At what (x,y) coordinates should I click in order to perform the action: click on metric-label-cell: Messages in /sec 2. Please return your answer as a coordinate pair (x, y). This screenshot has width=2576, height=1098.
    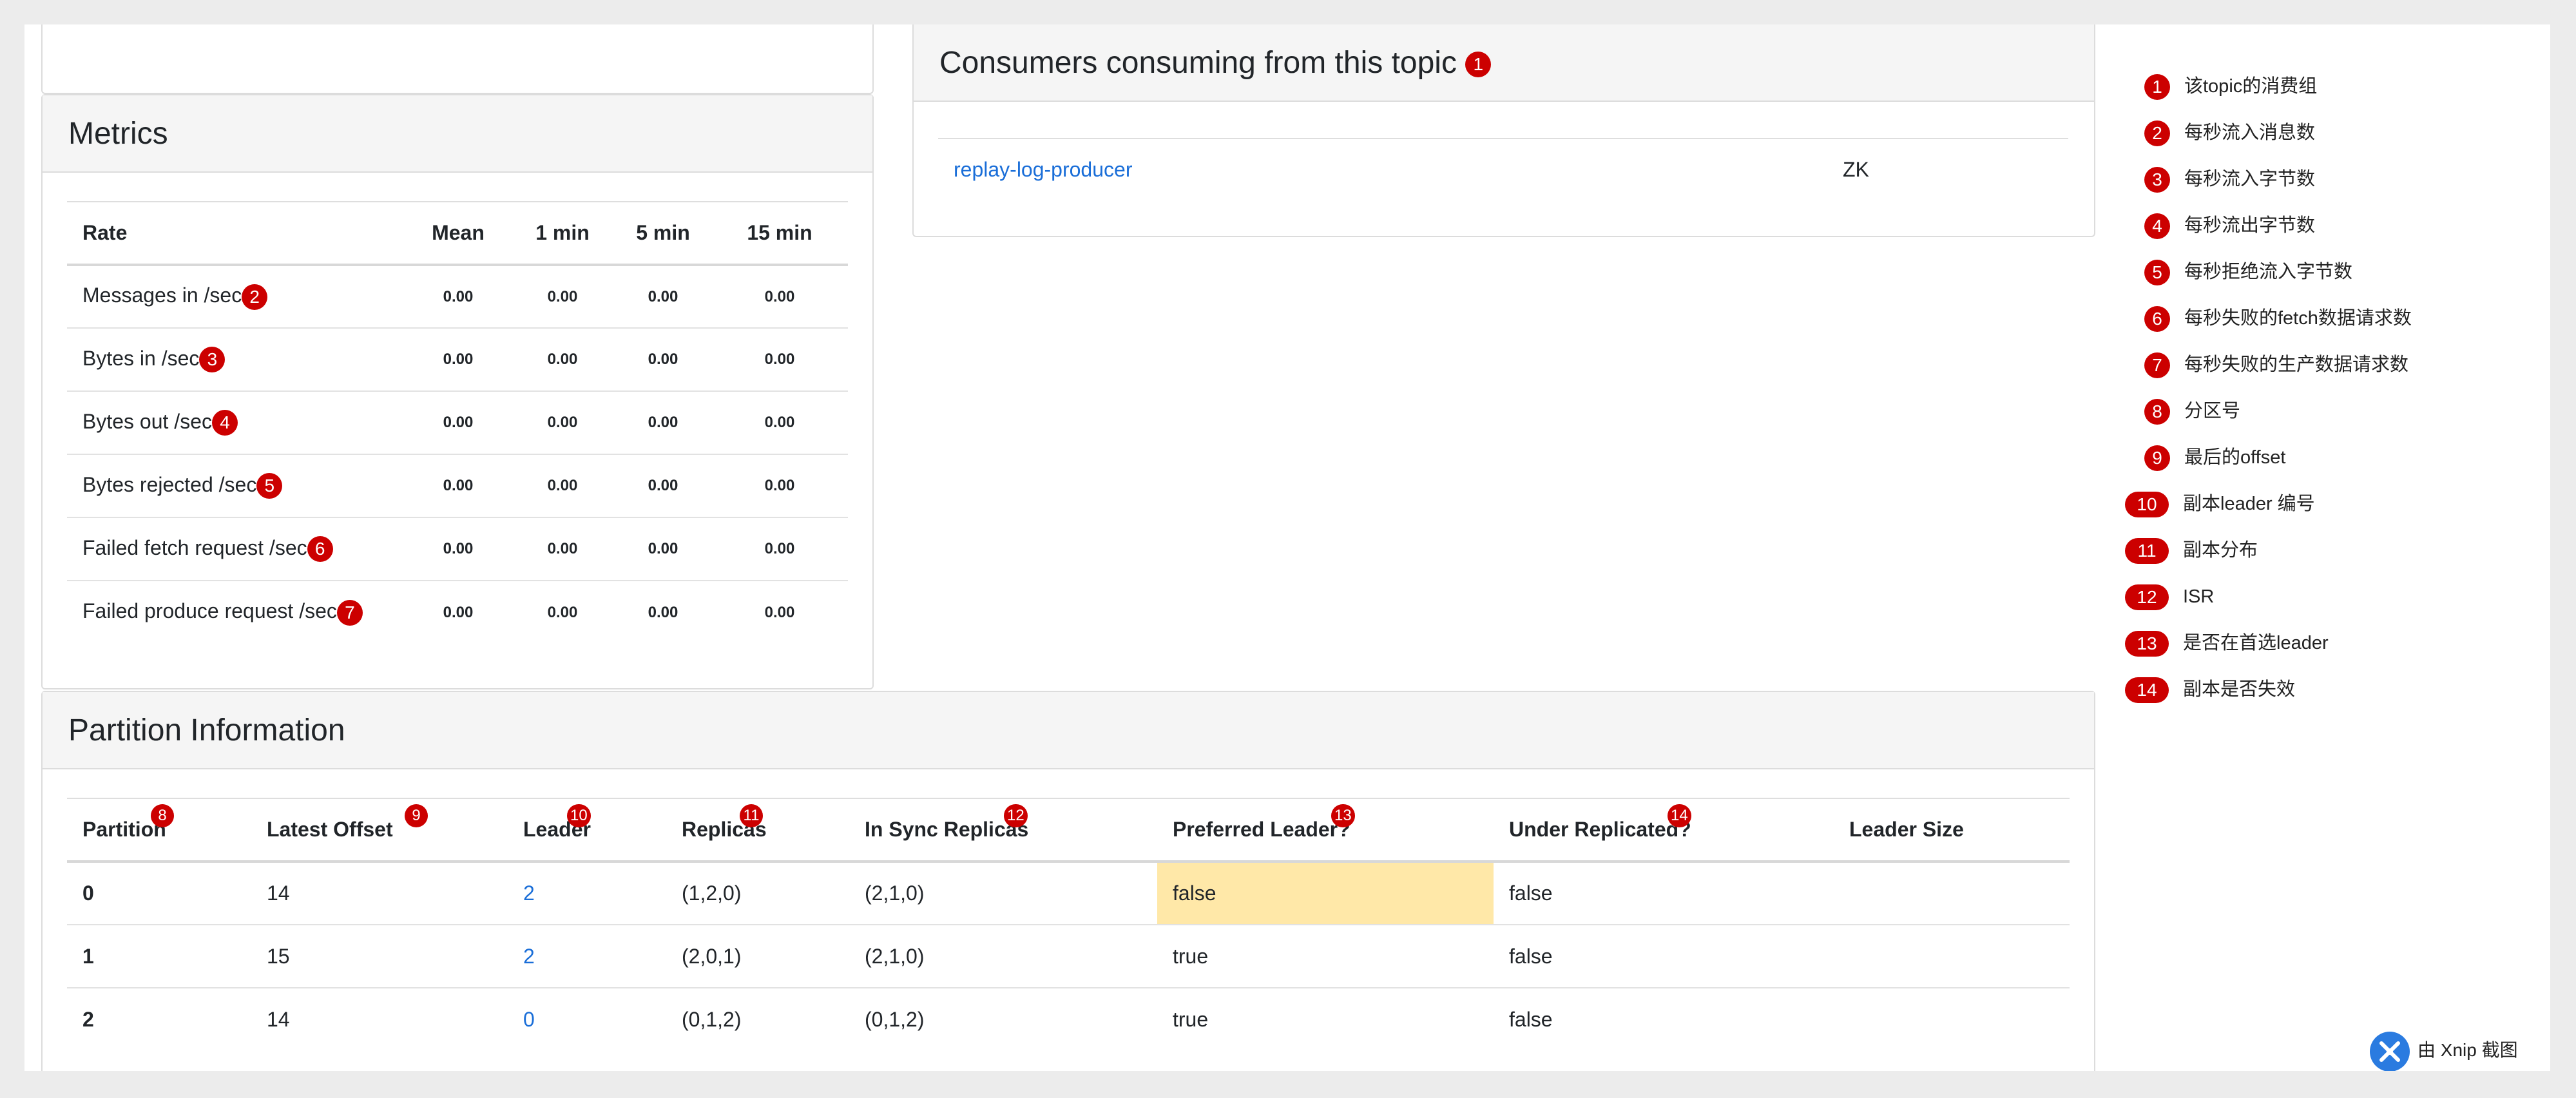
    Looking at the image, I should click on (237, 296).